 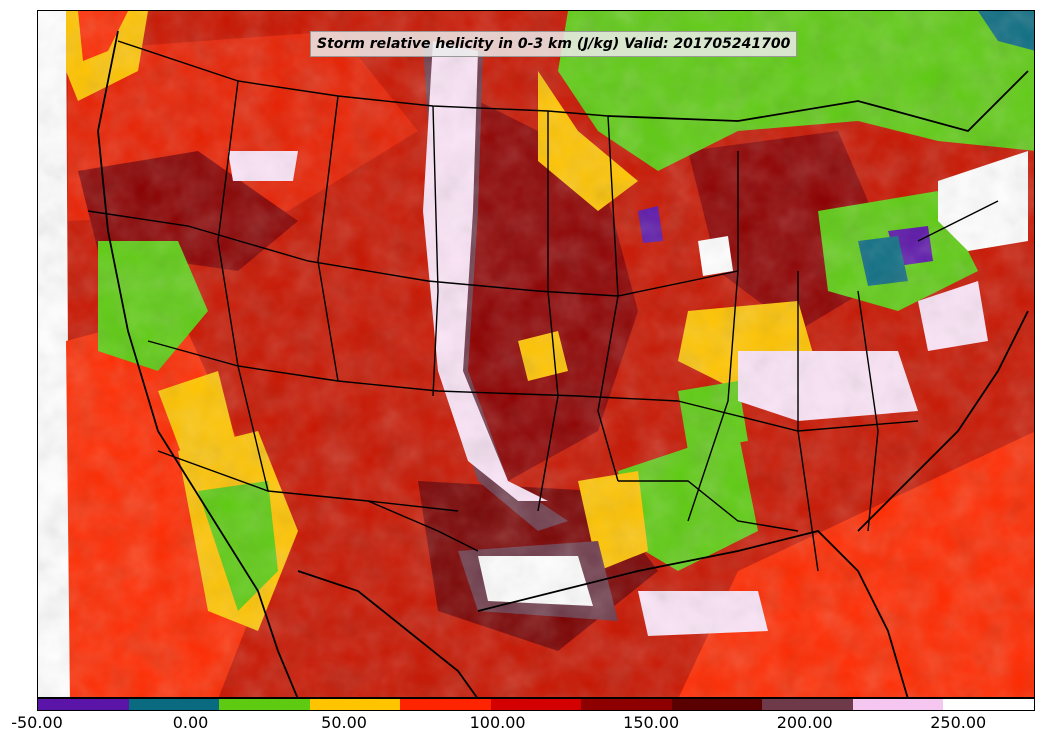 I want to click on colorbar-tick-label: 200.00, so click(x=804, y=722).